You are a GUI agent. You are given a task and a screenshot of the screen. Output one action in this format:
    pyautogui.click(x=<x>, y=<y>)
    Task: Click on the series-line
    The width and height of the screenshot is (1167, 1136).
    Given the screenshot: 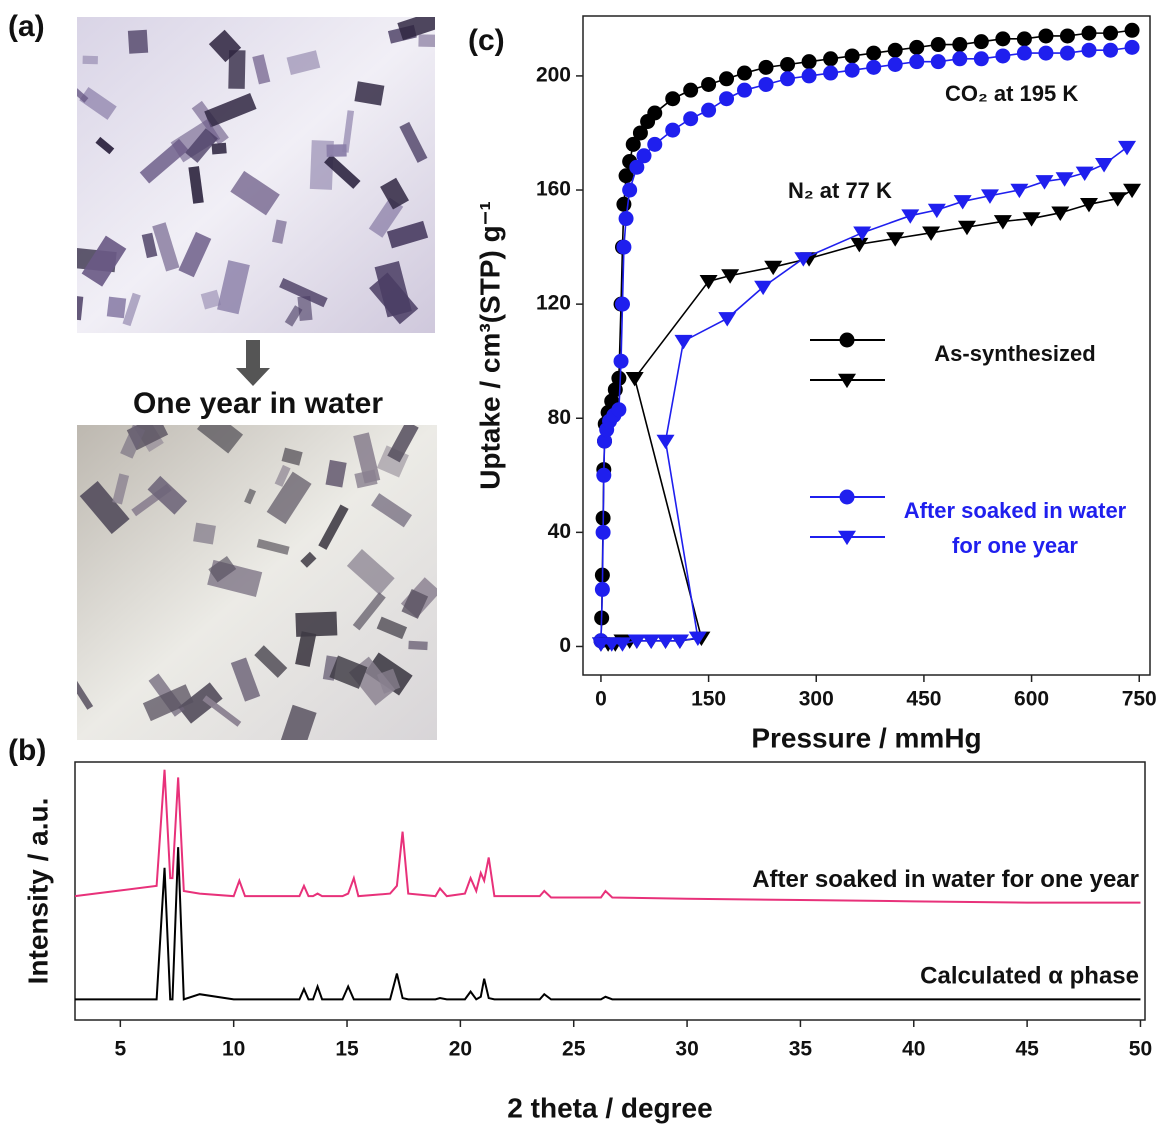 What is the action you would take?
    pyautogui.click(x=608, y=924)
    